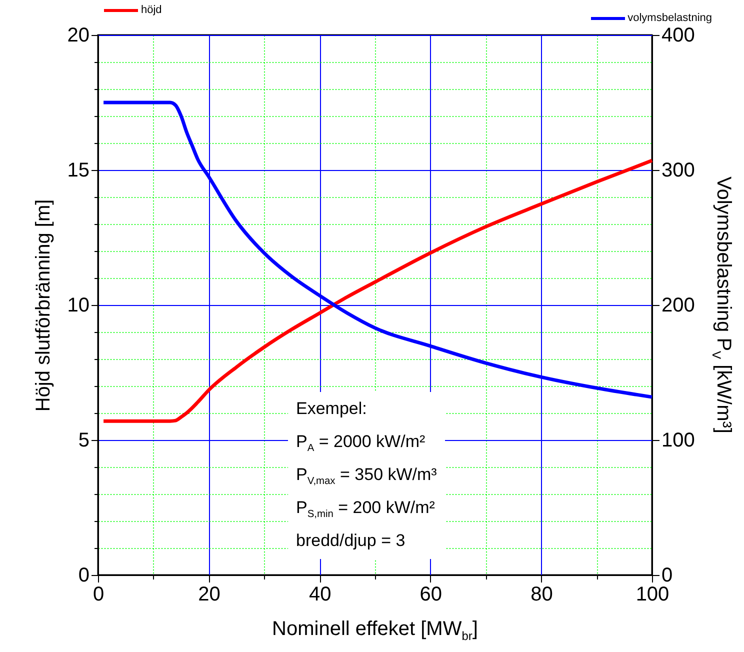  I want to click on y2-tick-label: 200, so click(678, 305).